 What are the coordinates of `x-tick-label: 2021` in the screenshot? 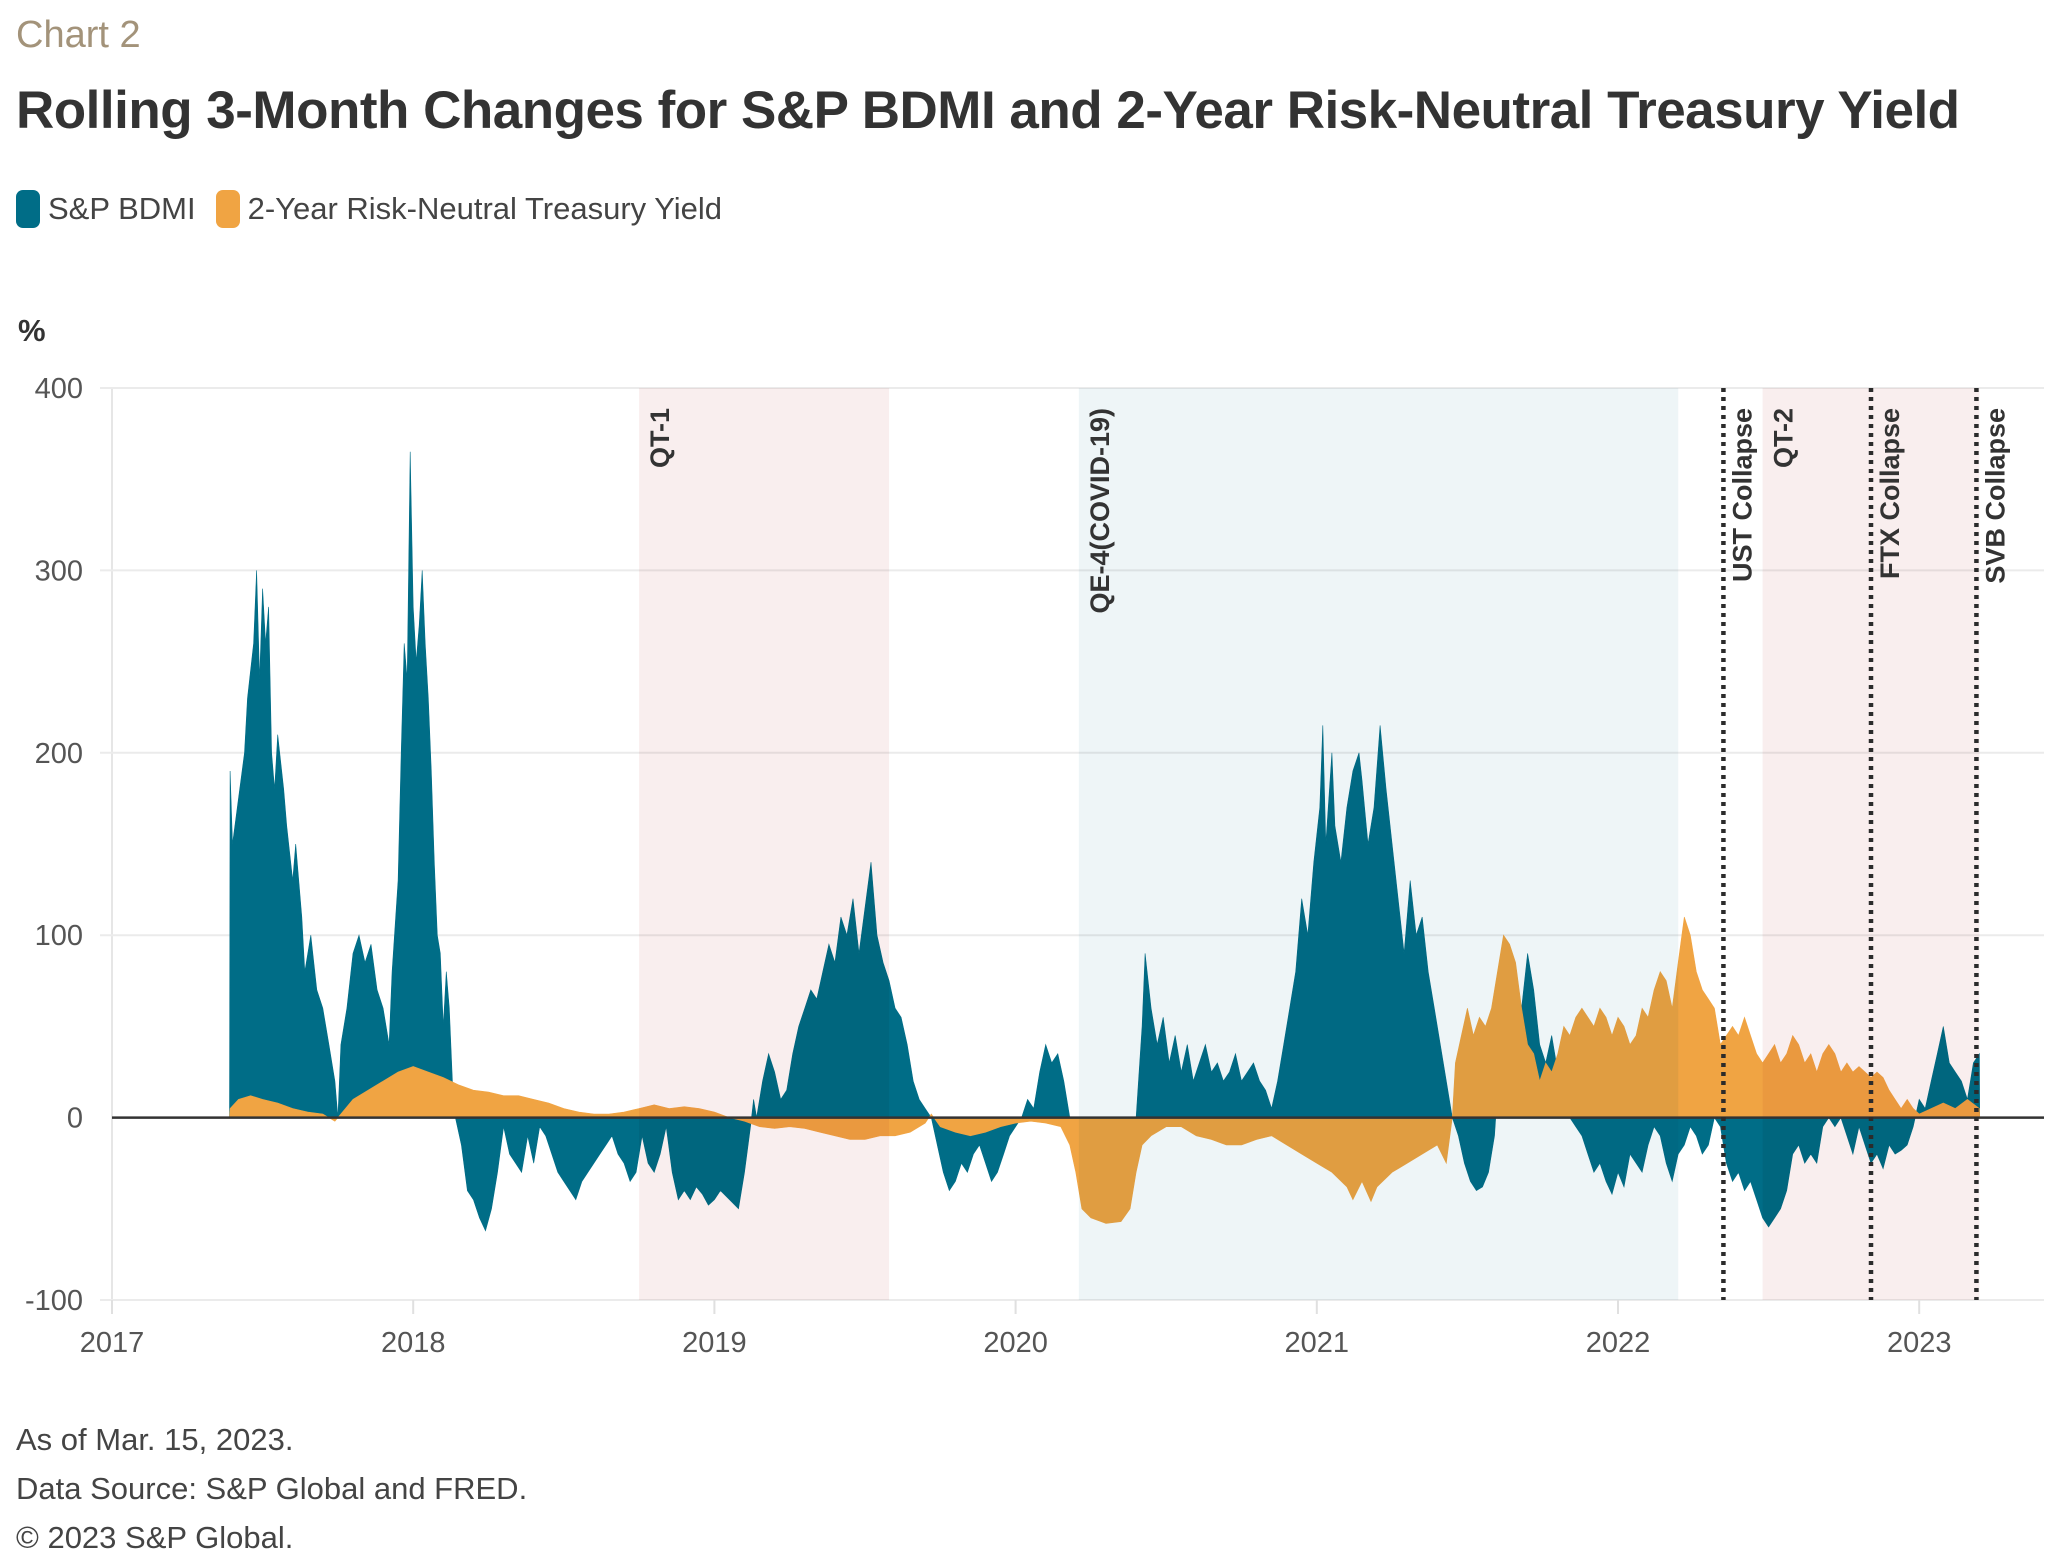 It's located at (1317, 1343).